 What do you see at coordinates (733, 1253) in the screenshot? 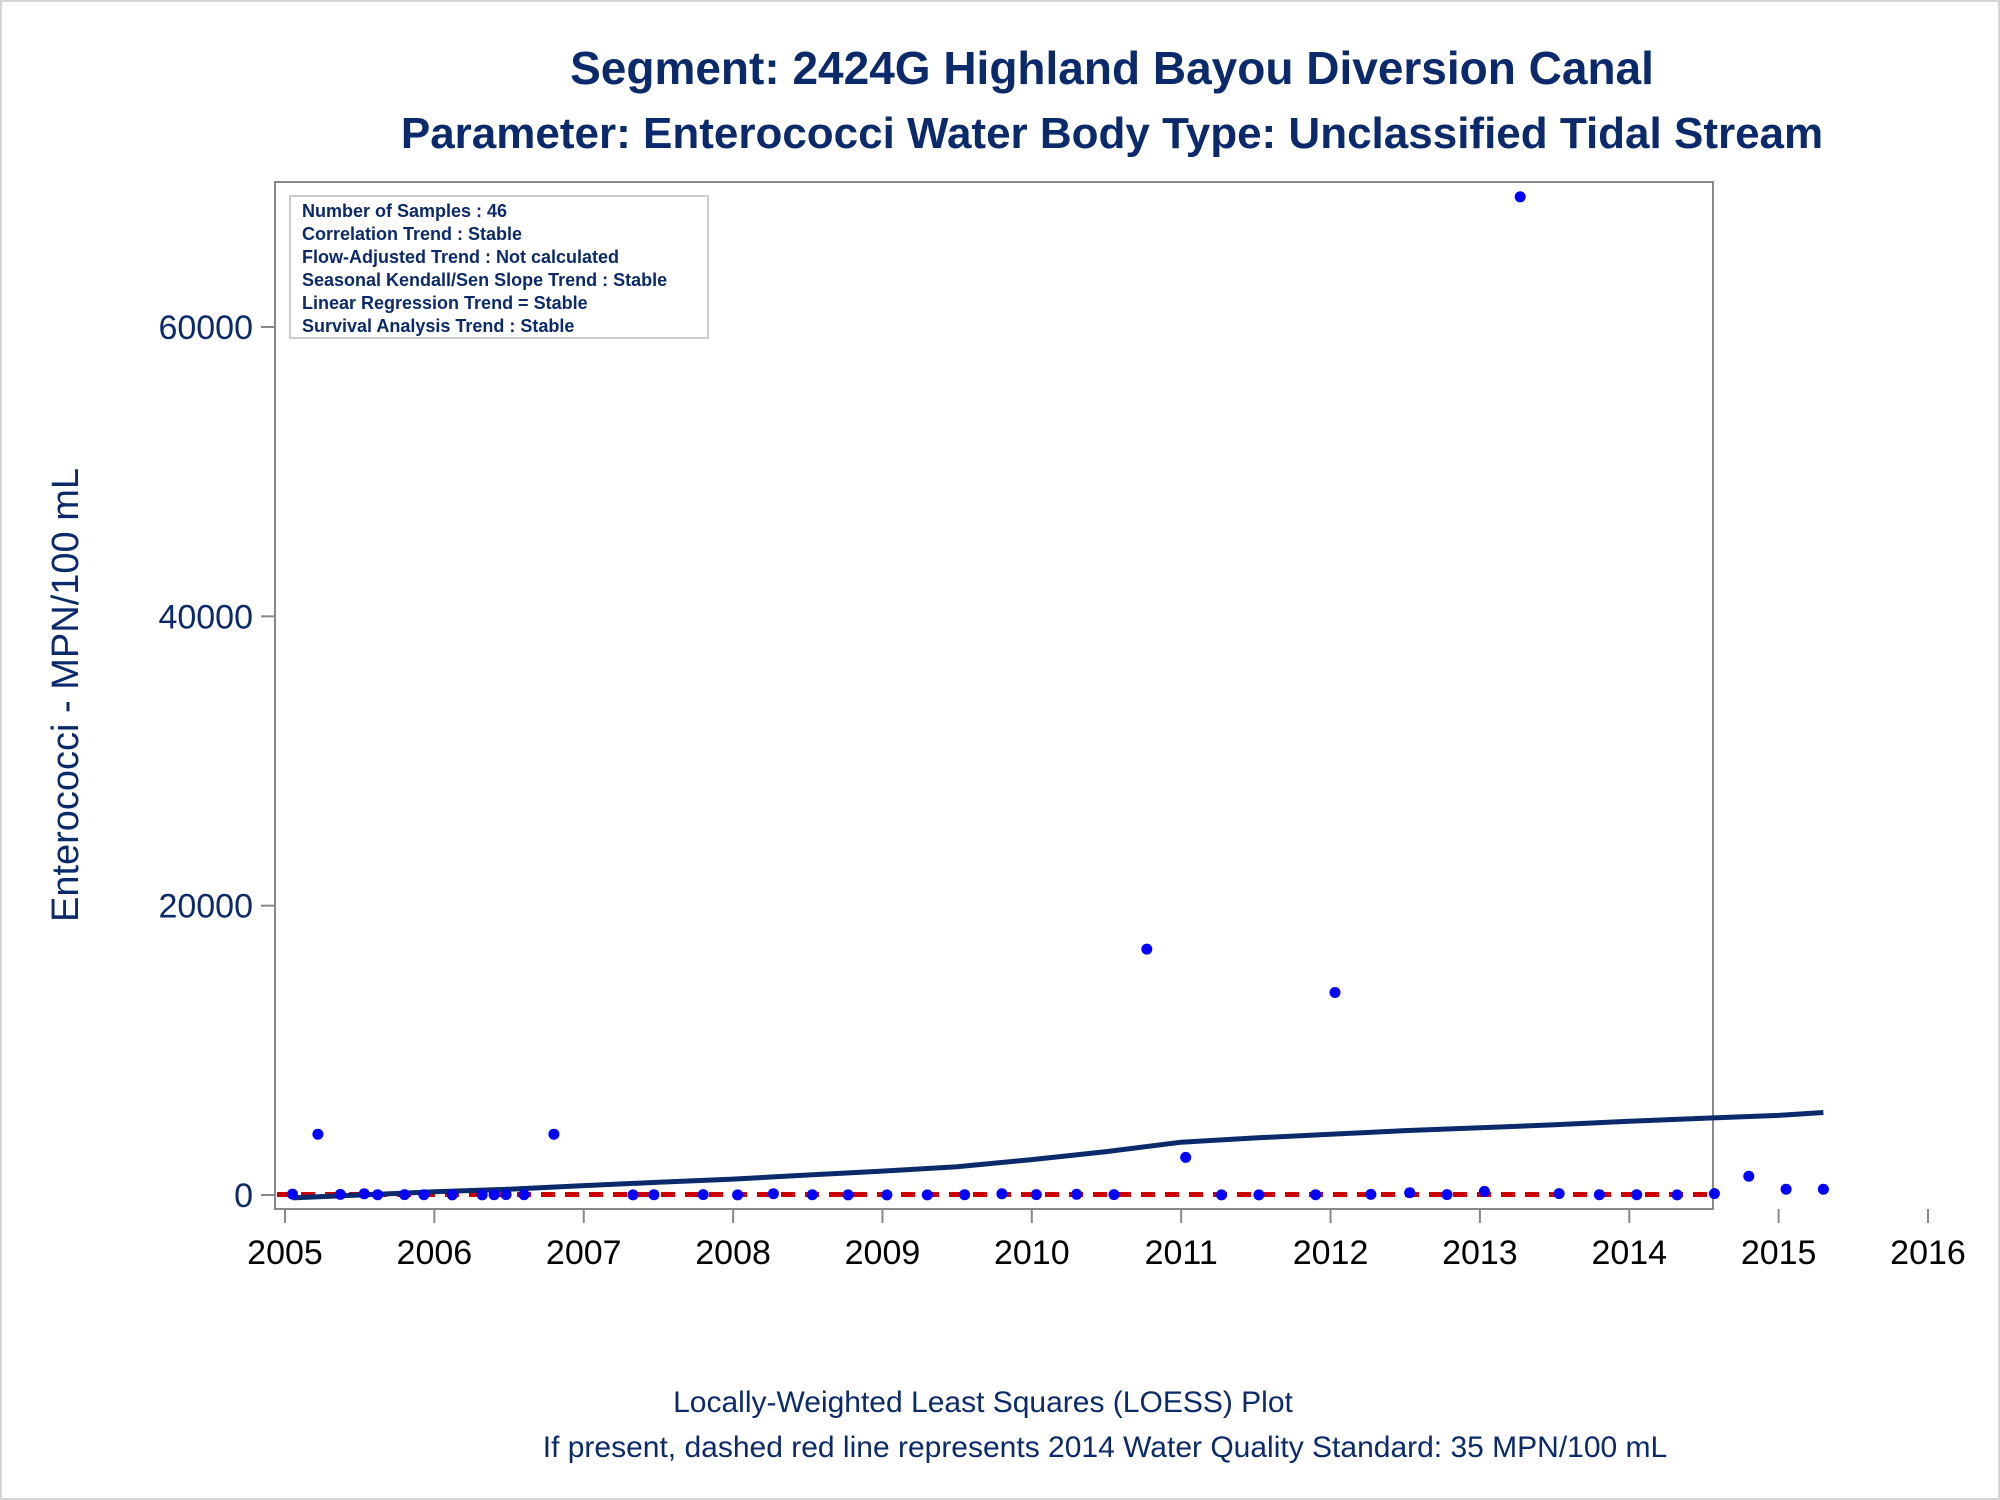
I see `x-tick-label: 2008` at bounding box center [733, 1253].